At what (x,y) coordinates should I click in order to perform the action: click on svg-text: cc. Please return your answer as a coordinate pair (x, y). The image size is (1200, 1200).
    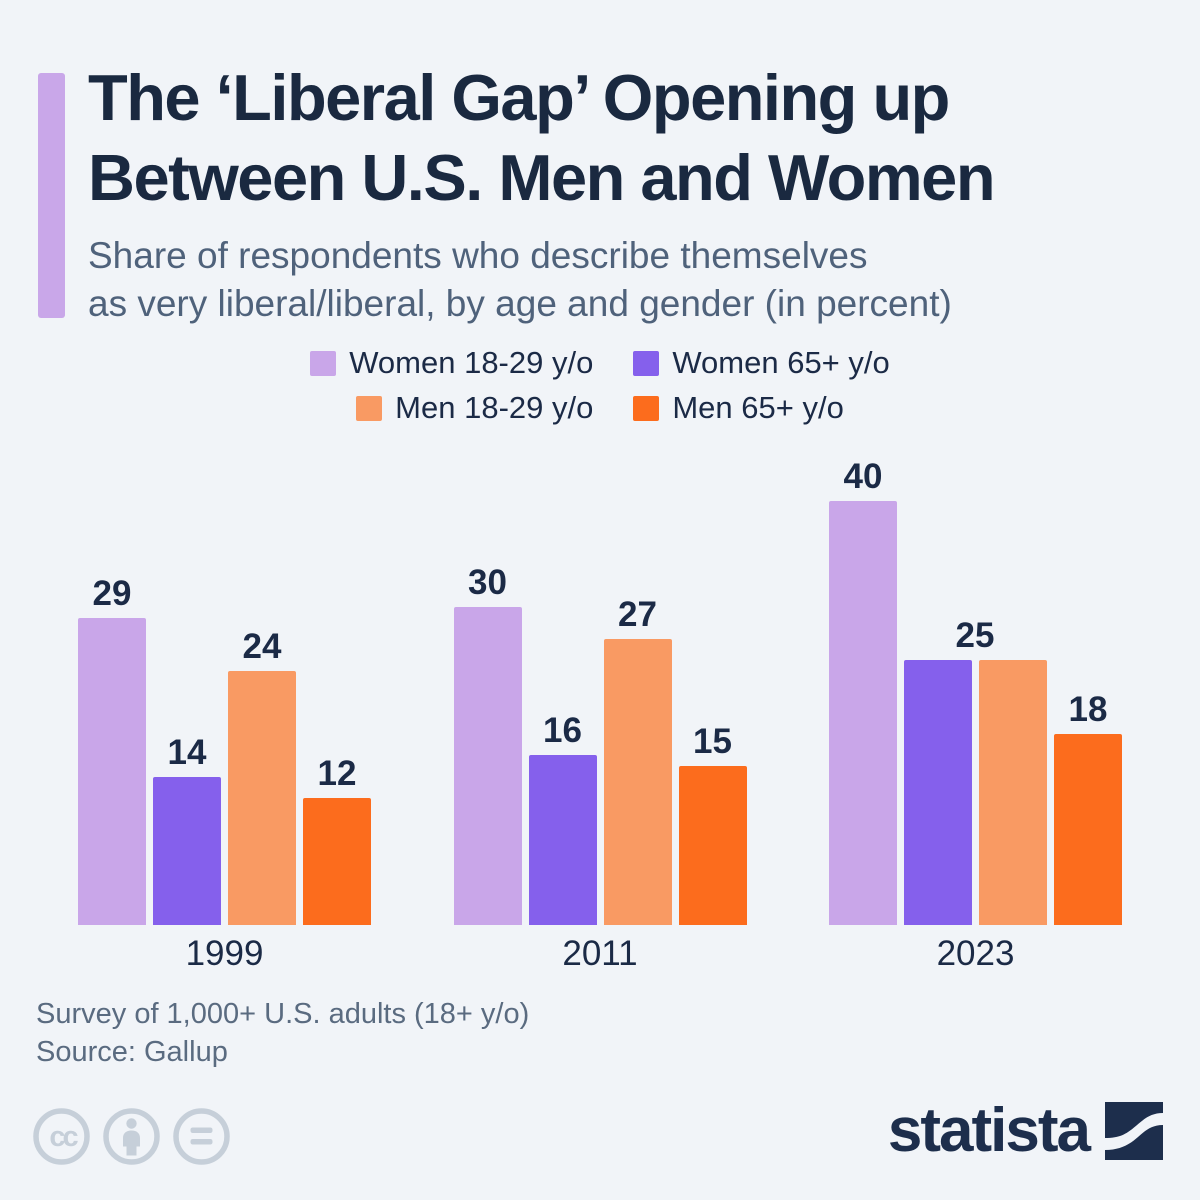
    Looking at the image, I should click on (63, 1137).